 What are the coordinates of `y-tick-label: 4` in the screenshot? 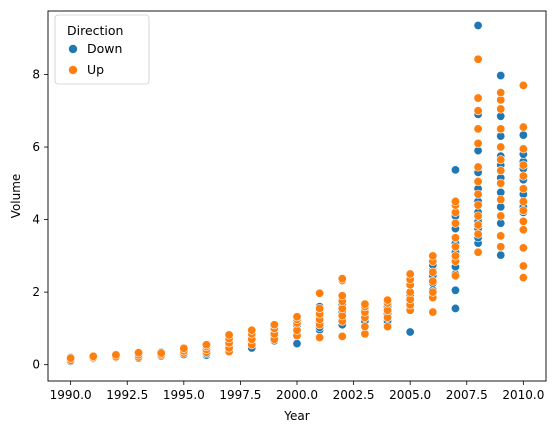 It's located at (36, 220).